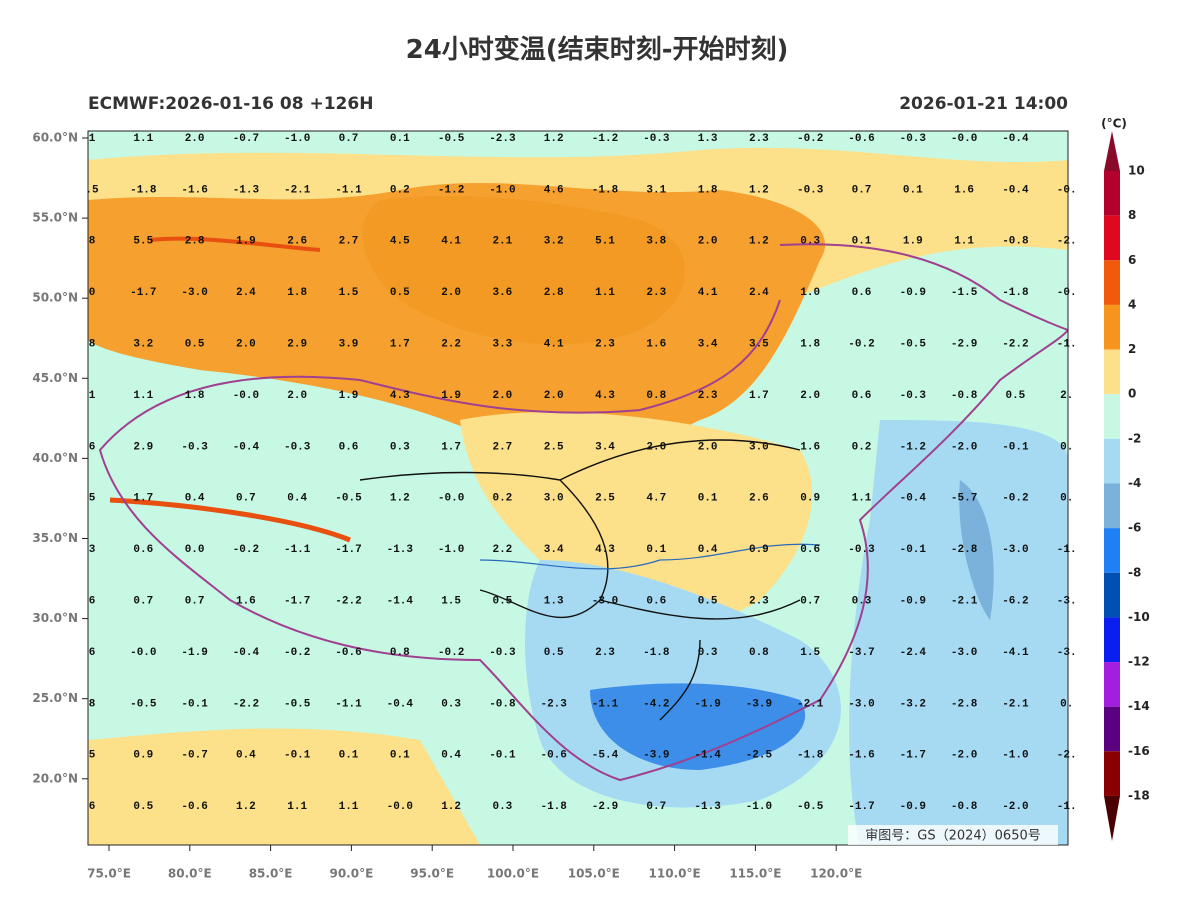 The image size is (1201, 900). Describe the element at coordinates (605, 396) in the screenshot. I see `grid-value: 4.3` at that location.